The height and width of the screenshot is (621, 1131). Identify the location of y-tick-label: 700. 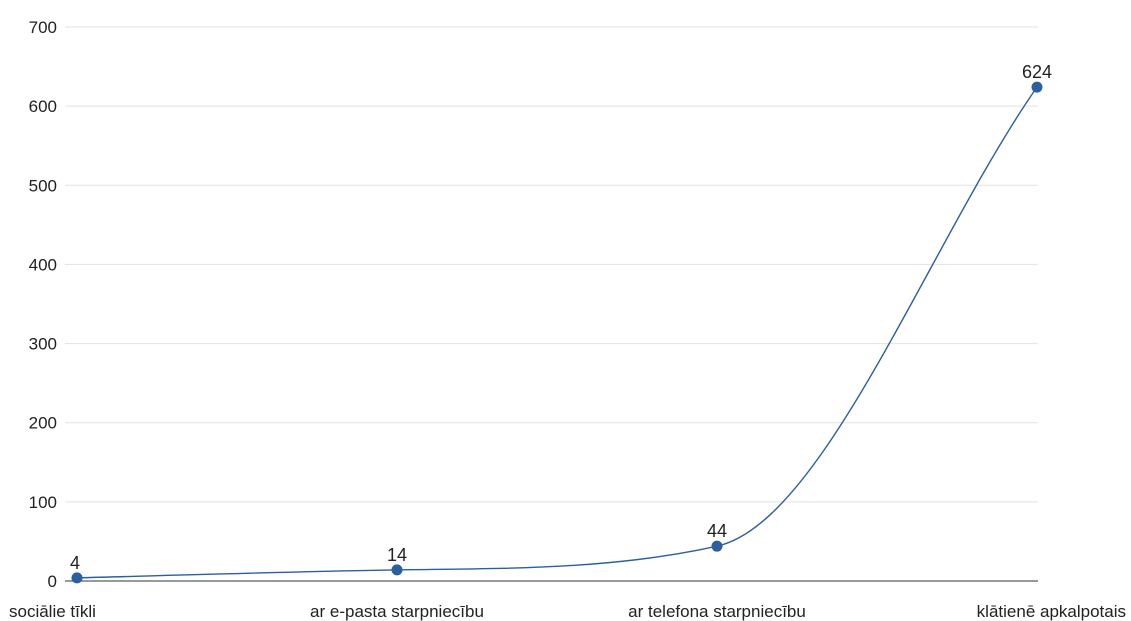
(43, 27).